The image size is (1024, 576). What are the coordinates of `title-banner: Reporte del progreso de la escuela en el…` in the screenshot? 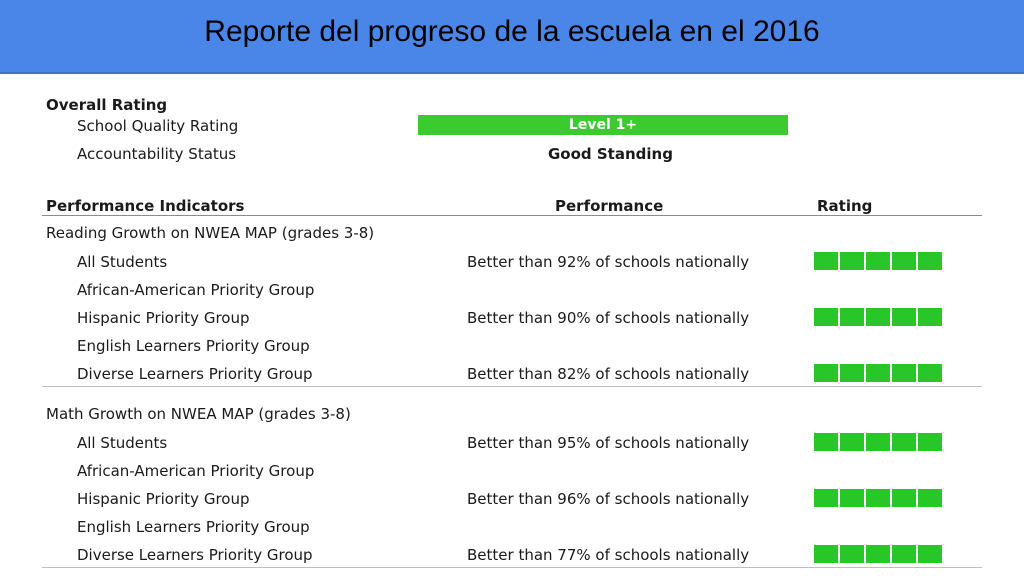 It's located at (512, 37).